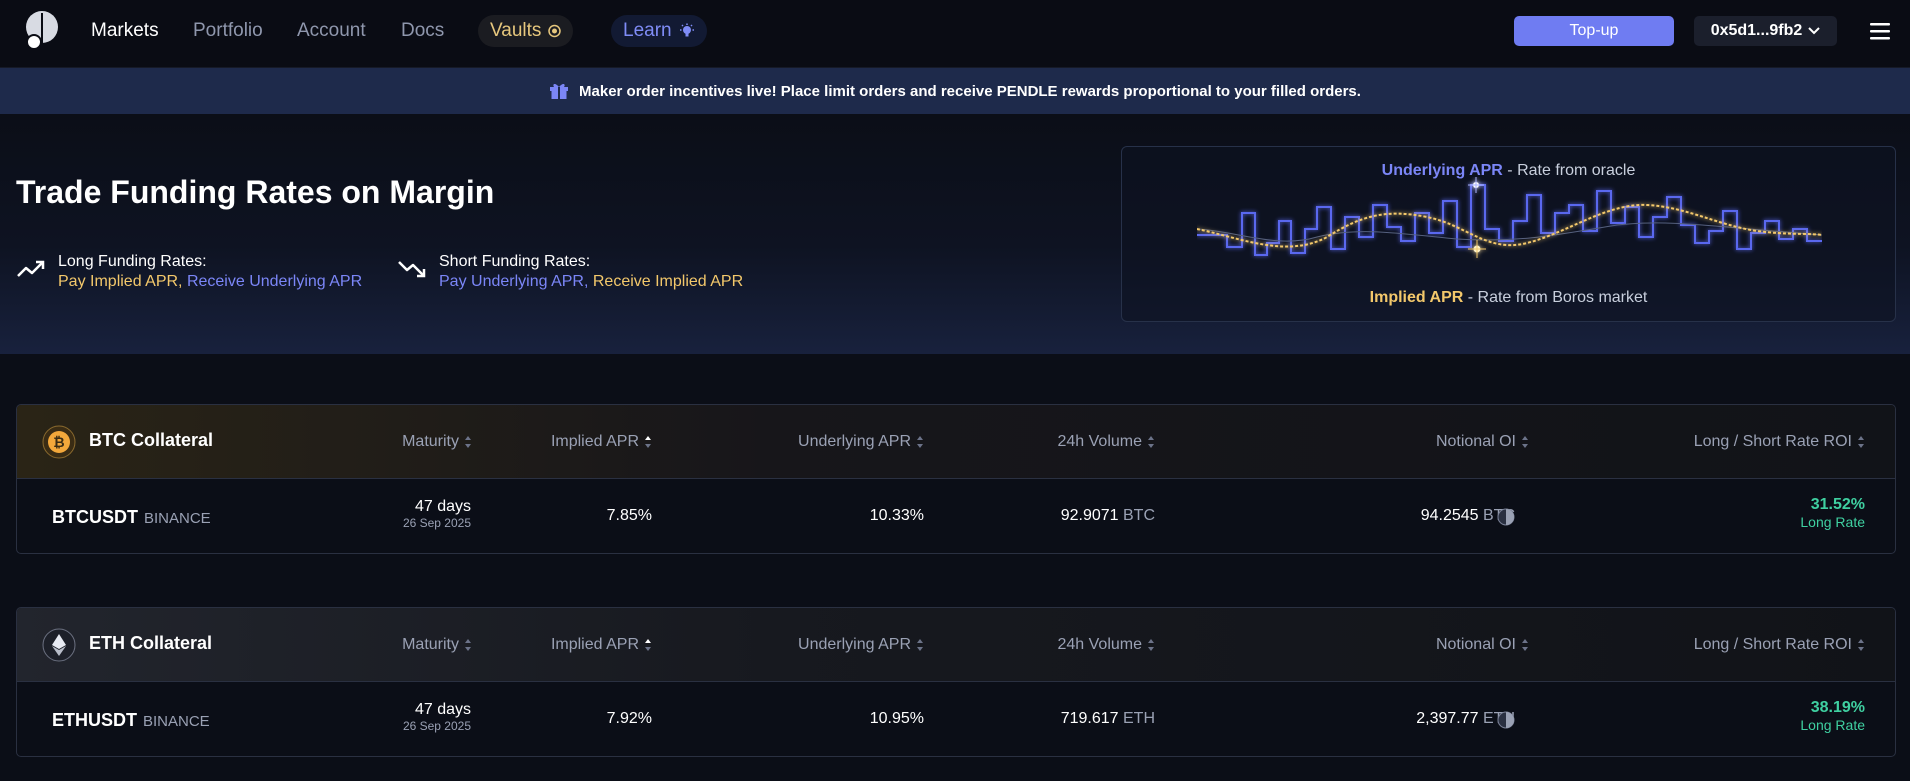 This screenshot has height=781, width=1910. What do you see at coordinates (516, 30) in the screenshot?
I see `vaults-label: Vaults` at bounding box center [516, 30].